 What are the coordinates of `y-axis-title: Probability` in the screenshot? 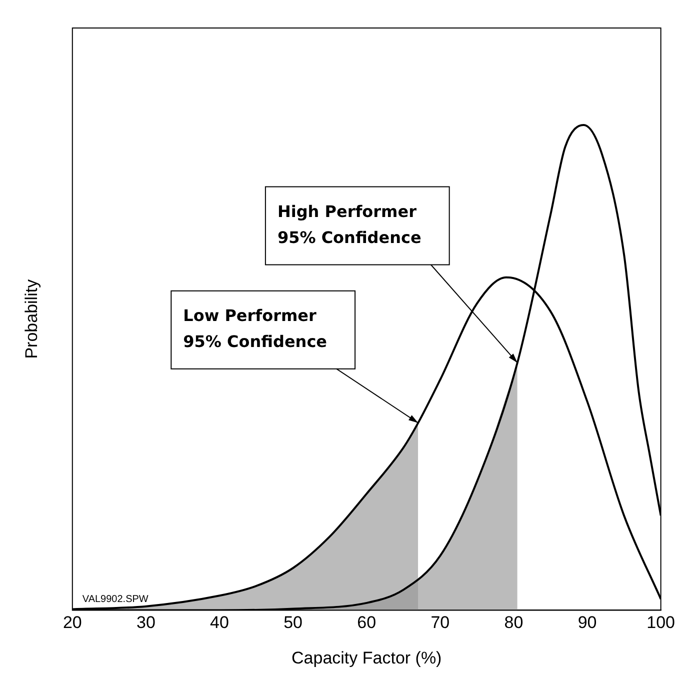 It's located at (31, 318).